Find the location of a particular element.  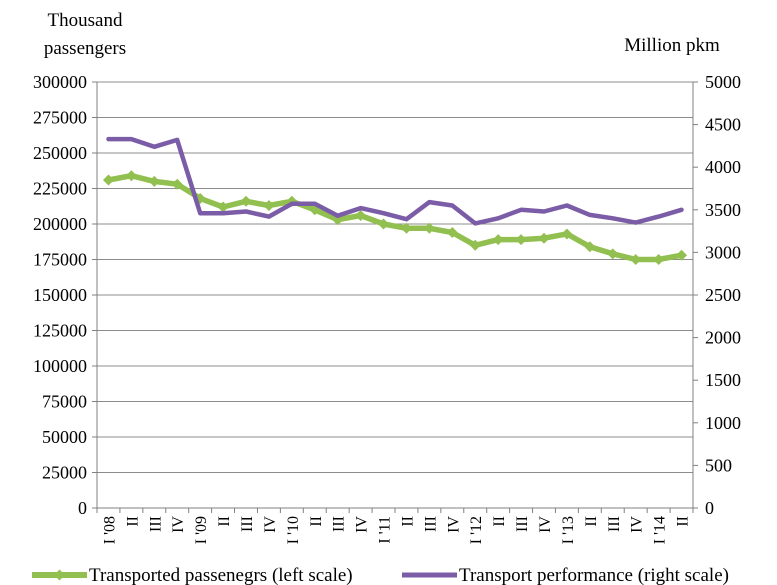

series-line-performance is located at coordinates (395, 181).